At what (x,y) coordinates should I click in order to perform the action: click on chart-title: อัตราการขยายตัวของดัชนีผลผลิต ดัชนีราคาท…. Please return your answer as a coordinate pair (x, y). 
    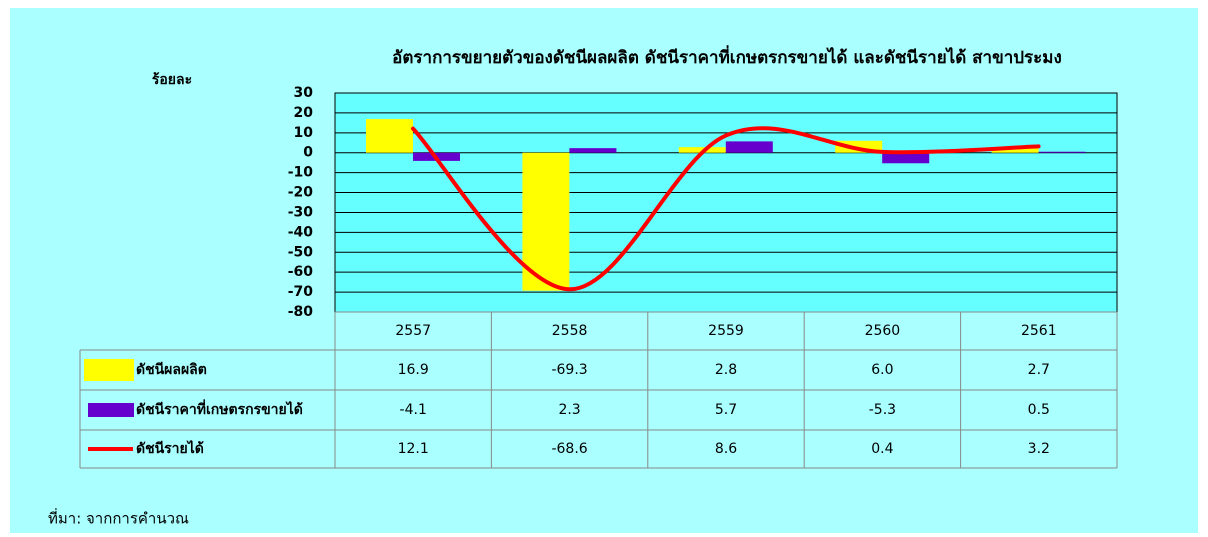
    Looking at the image, I should click on (727, 56).